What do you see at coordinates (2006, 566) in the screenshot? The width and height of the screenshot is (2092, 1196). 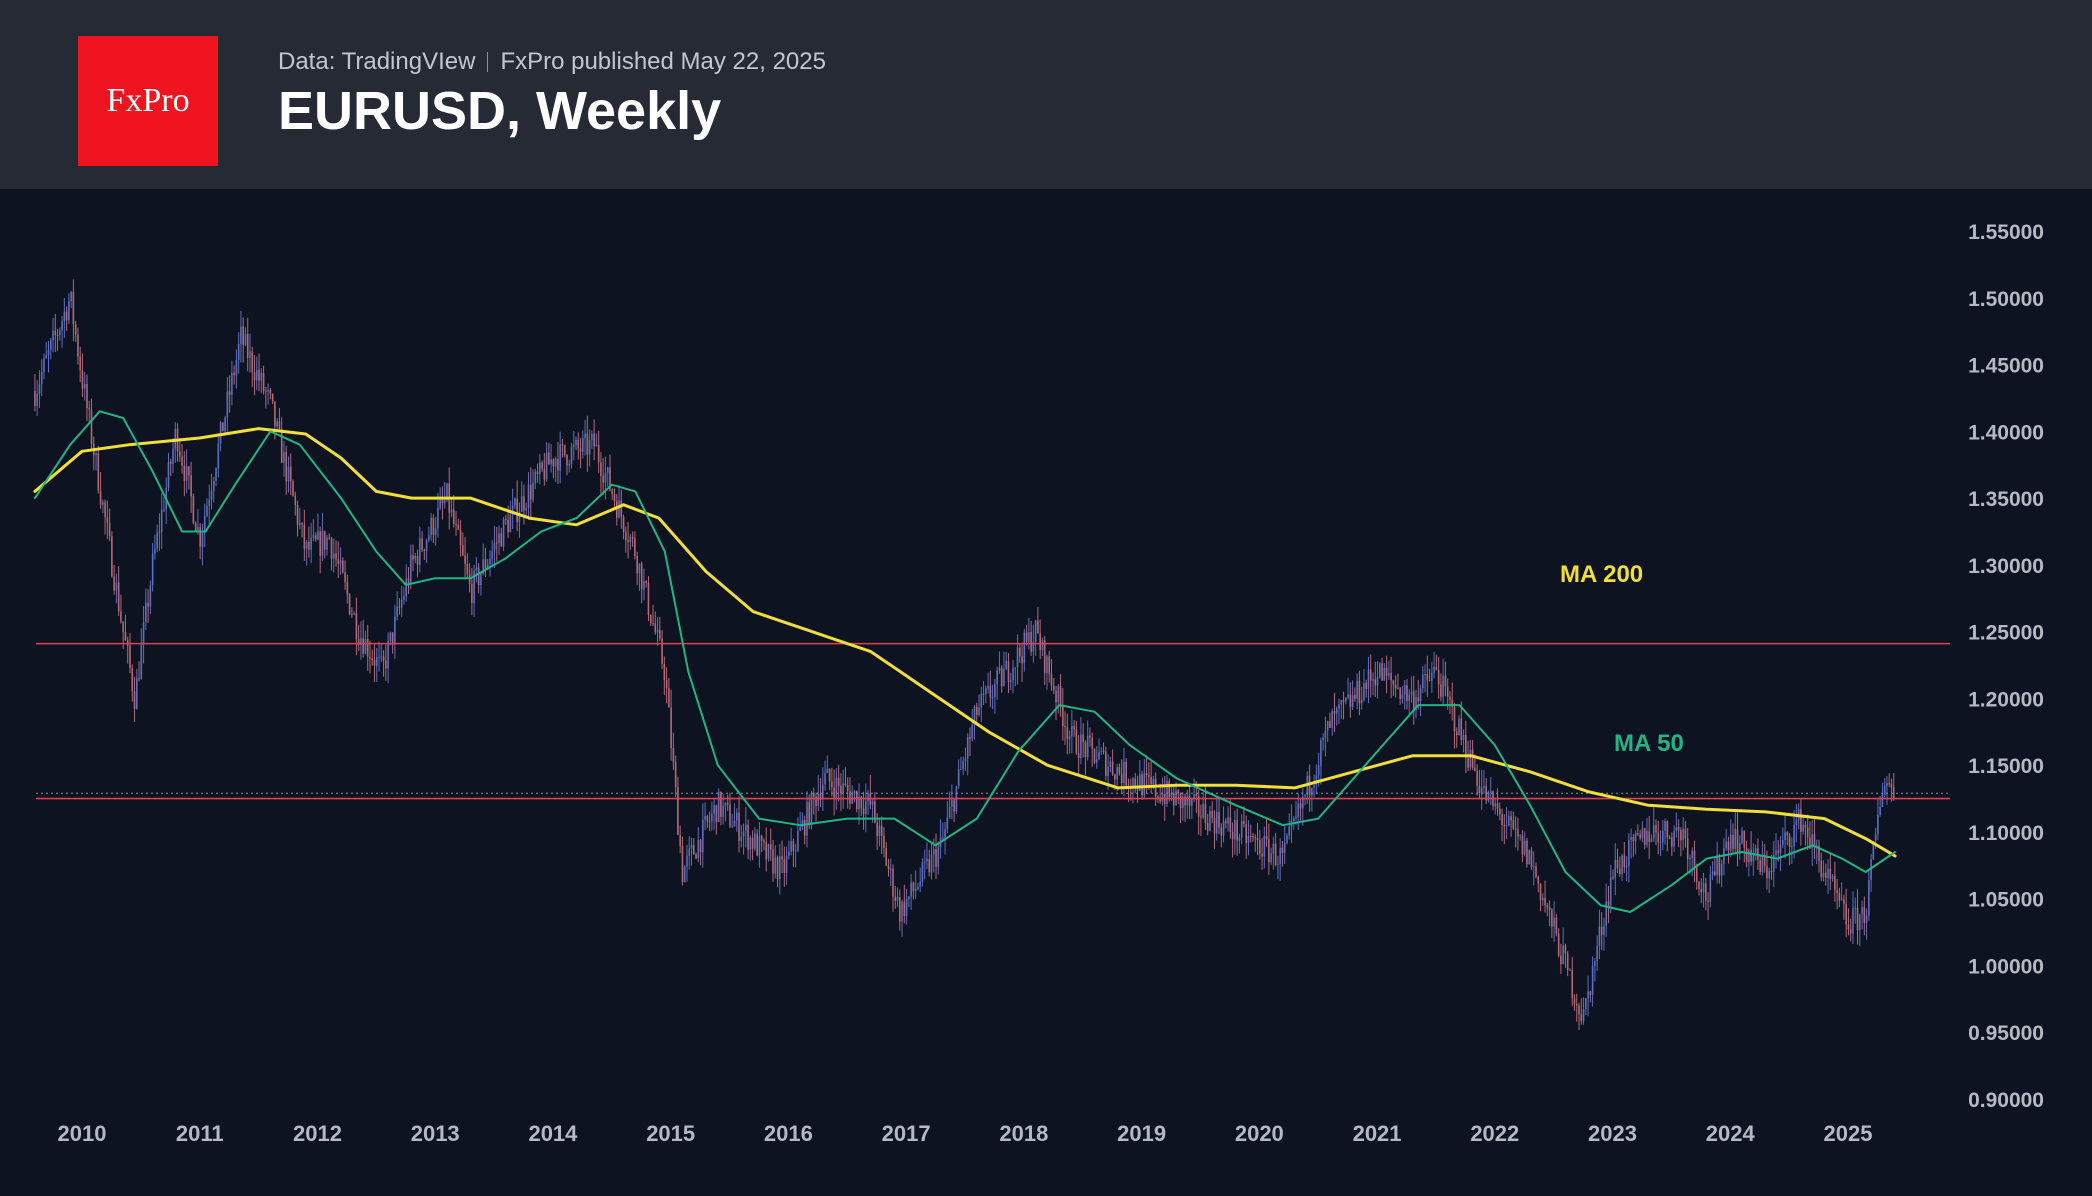 I see `y-tick-label: 1.30000` at bounding box center [2006, 566].